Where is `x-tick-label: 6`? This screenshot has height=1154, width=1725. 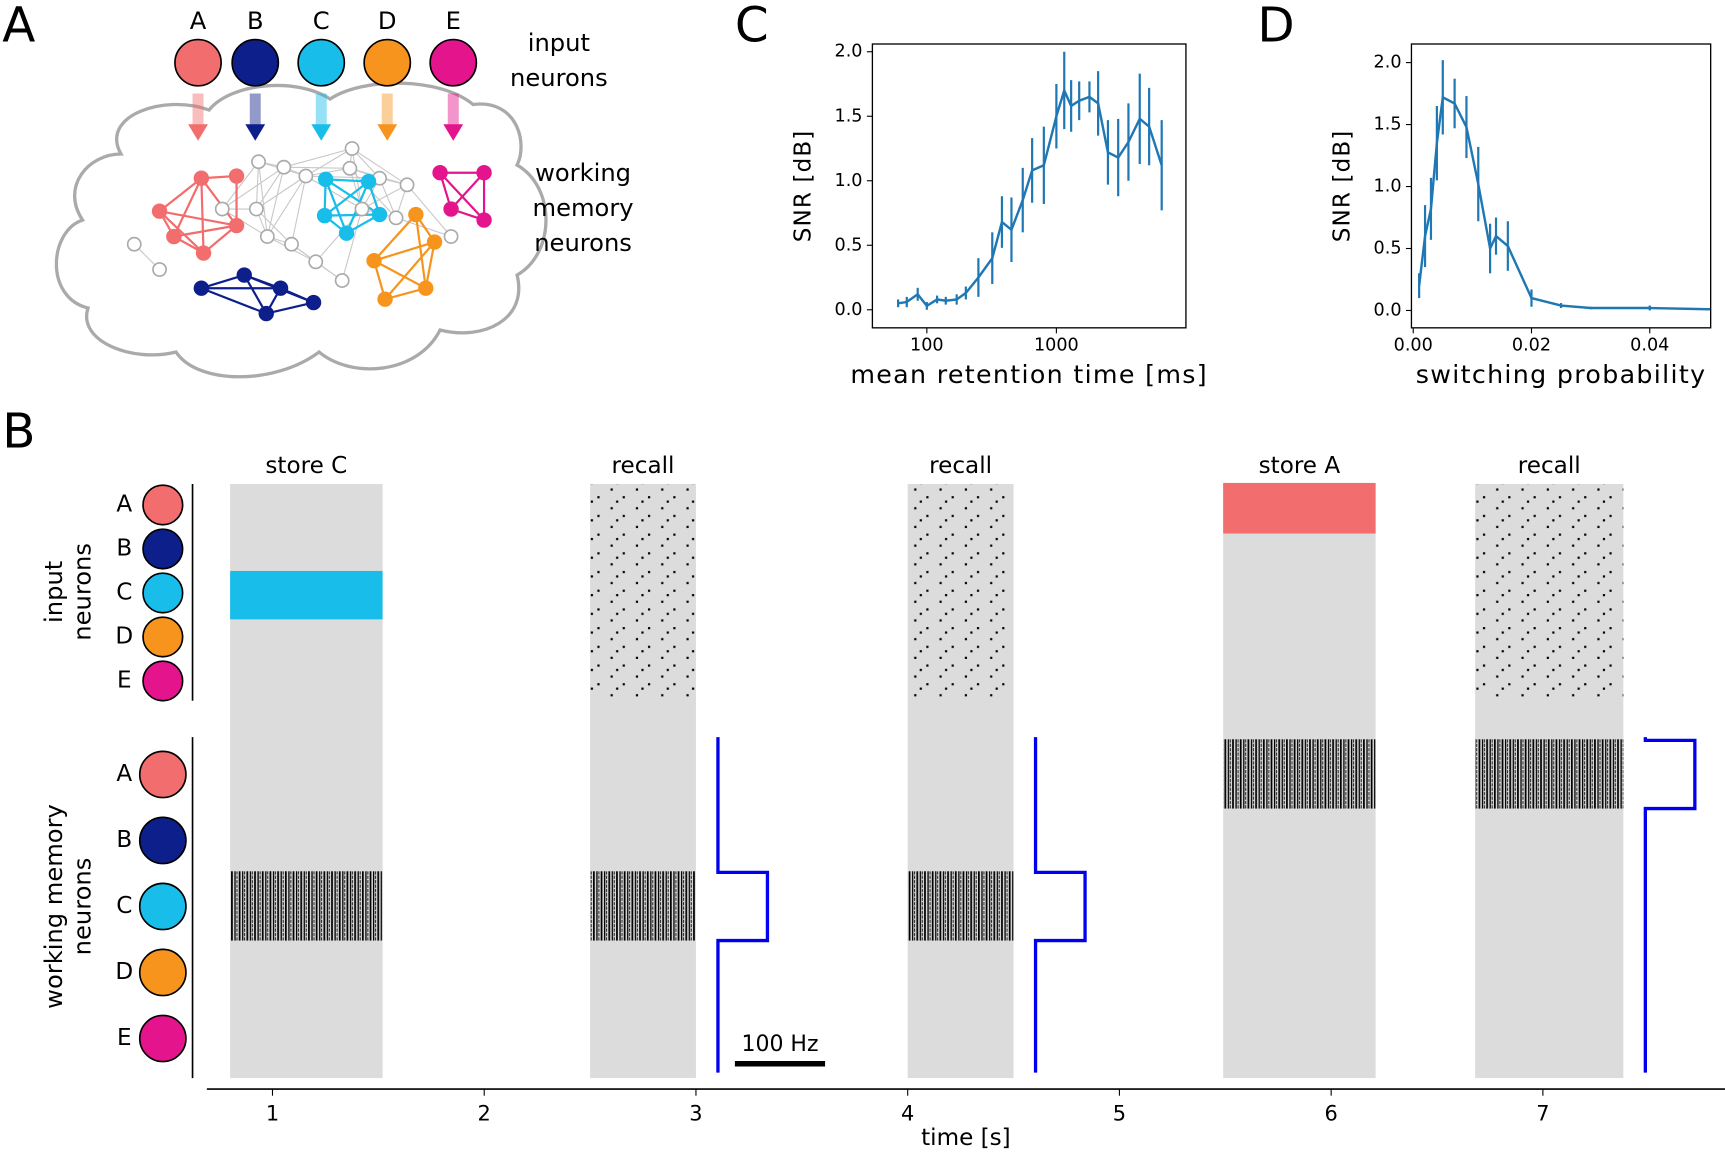 x-tick-label: 6 is located at coordinates (1331, 1113).